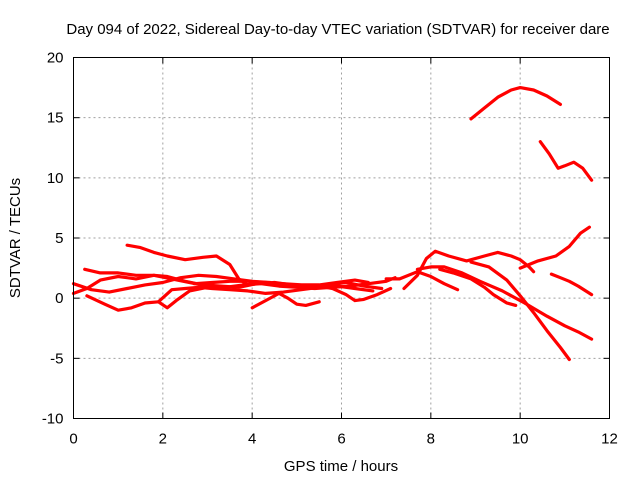  What do you see at coordinates (147, 298) in the screenshot?
I see `series-line-s14` at bounding box center [147, 298].